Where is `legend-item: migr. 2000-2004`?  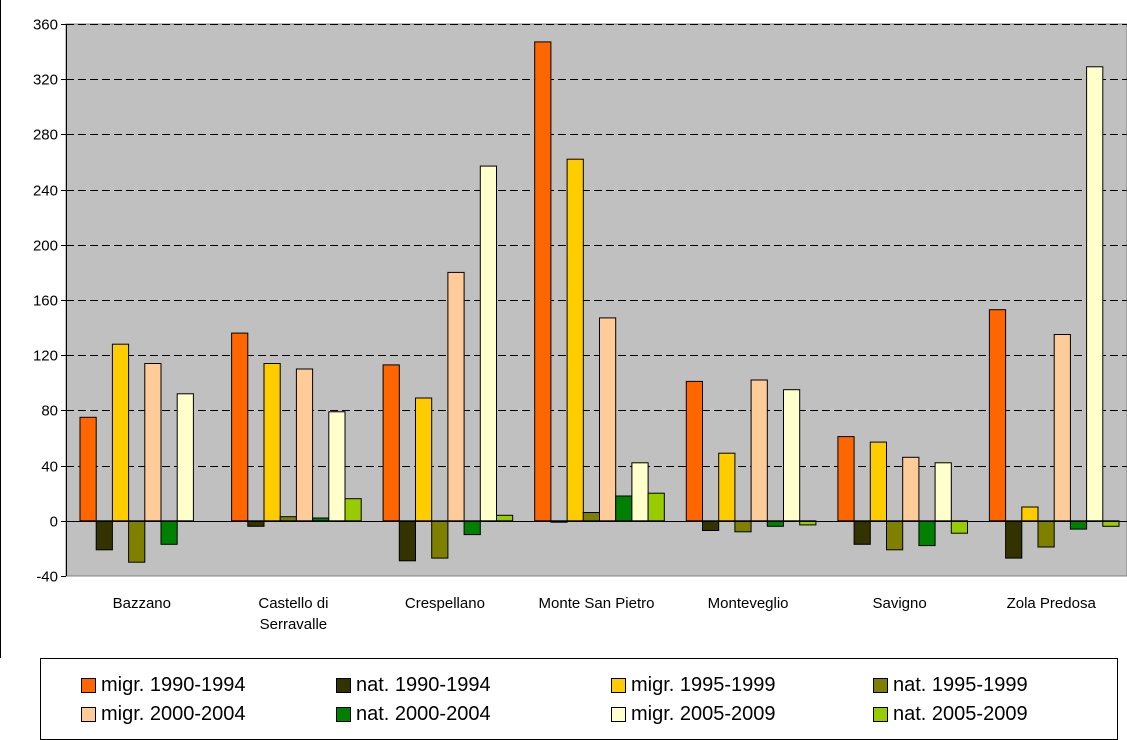
legend-item: migr. 2000-2004 is located at coordinates (163, 714).